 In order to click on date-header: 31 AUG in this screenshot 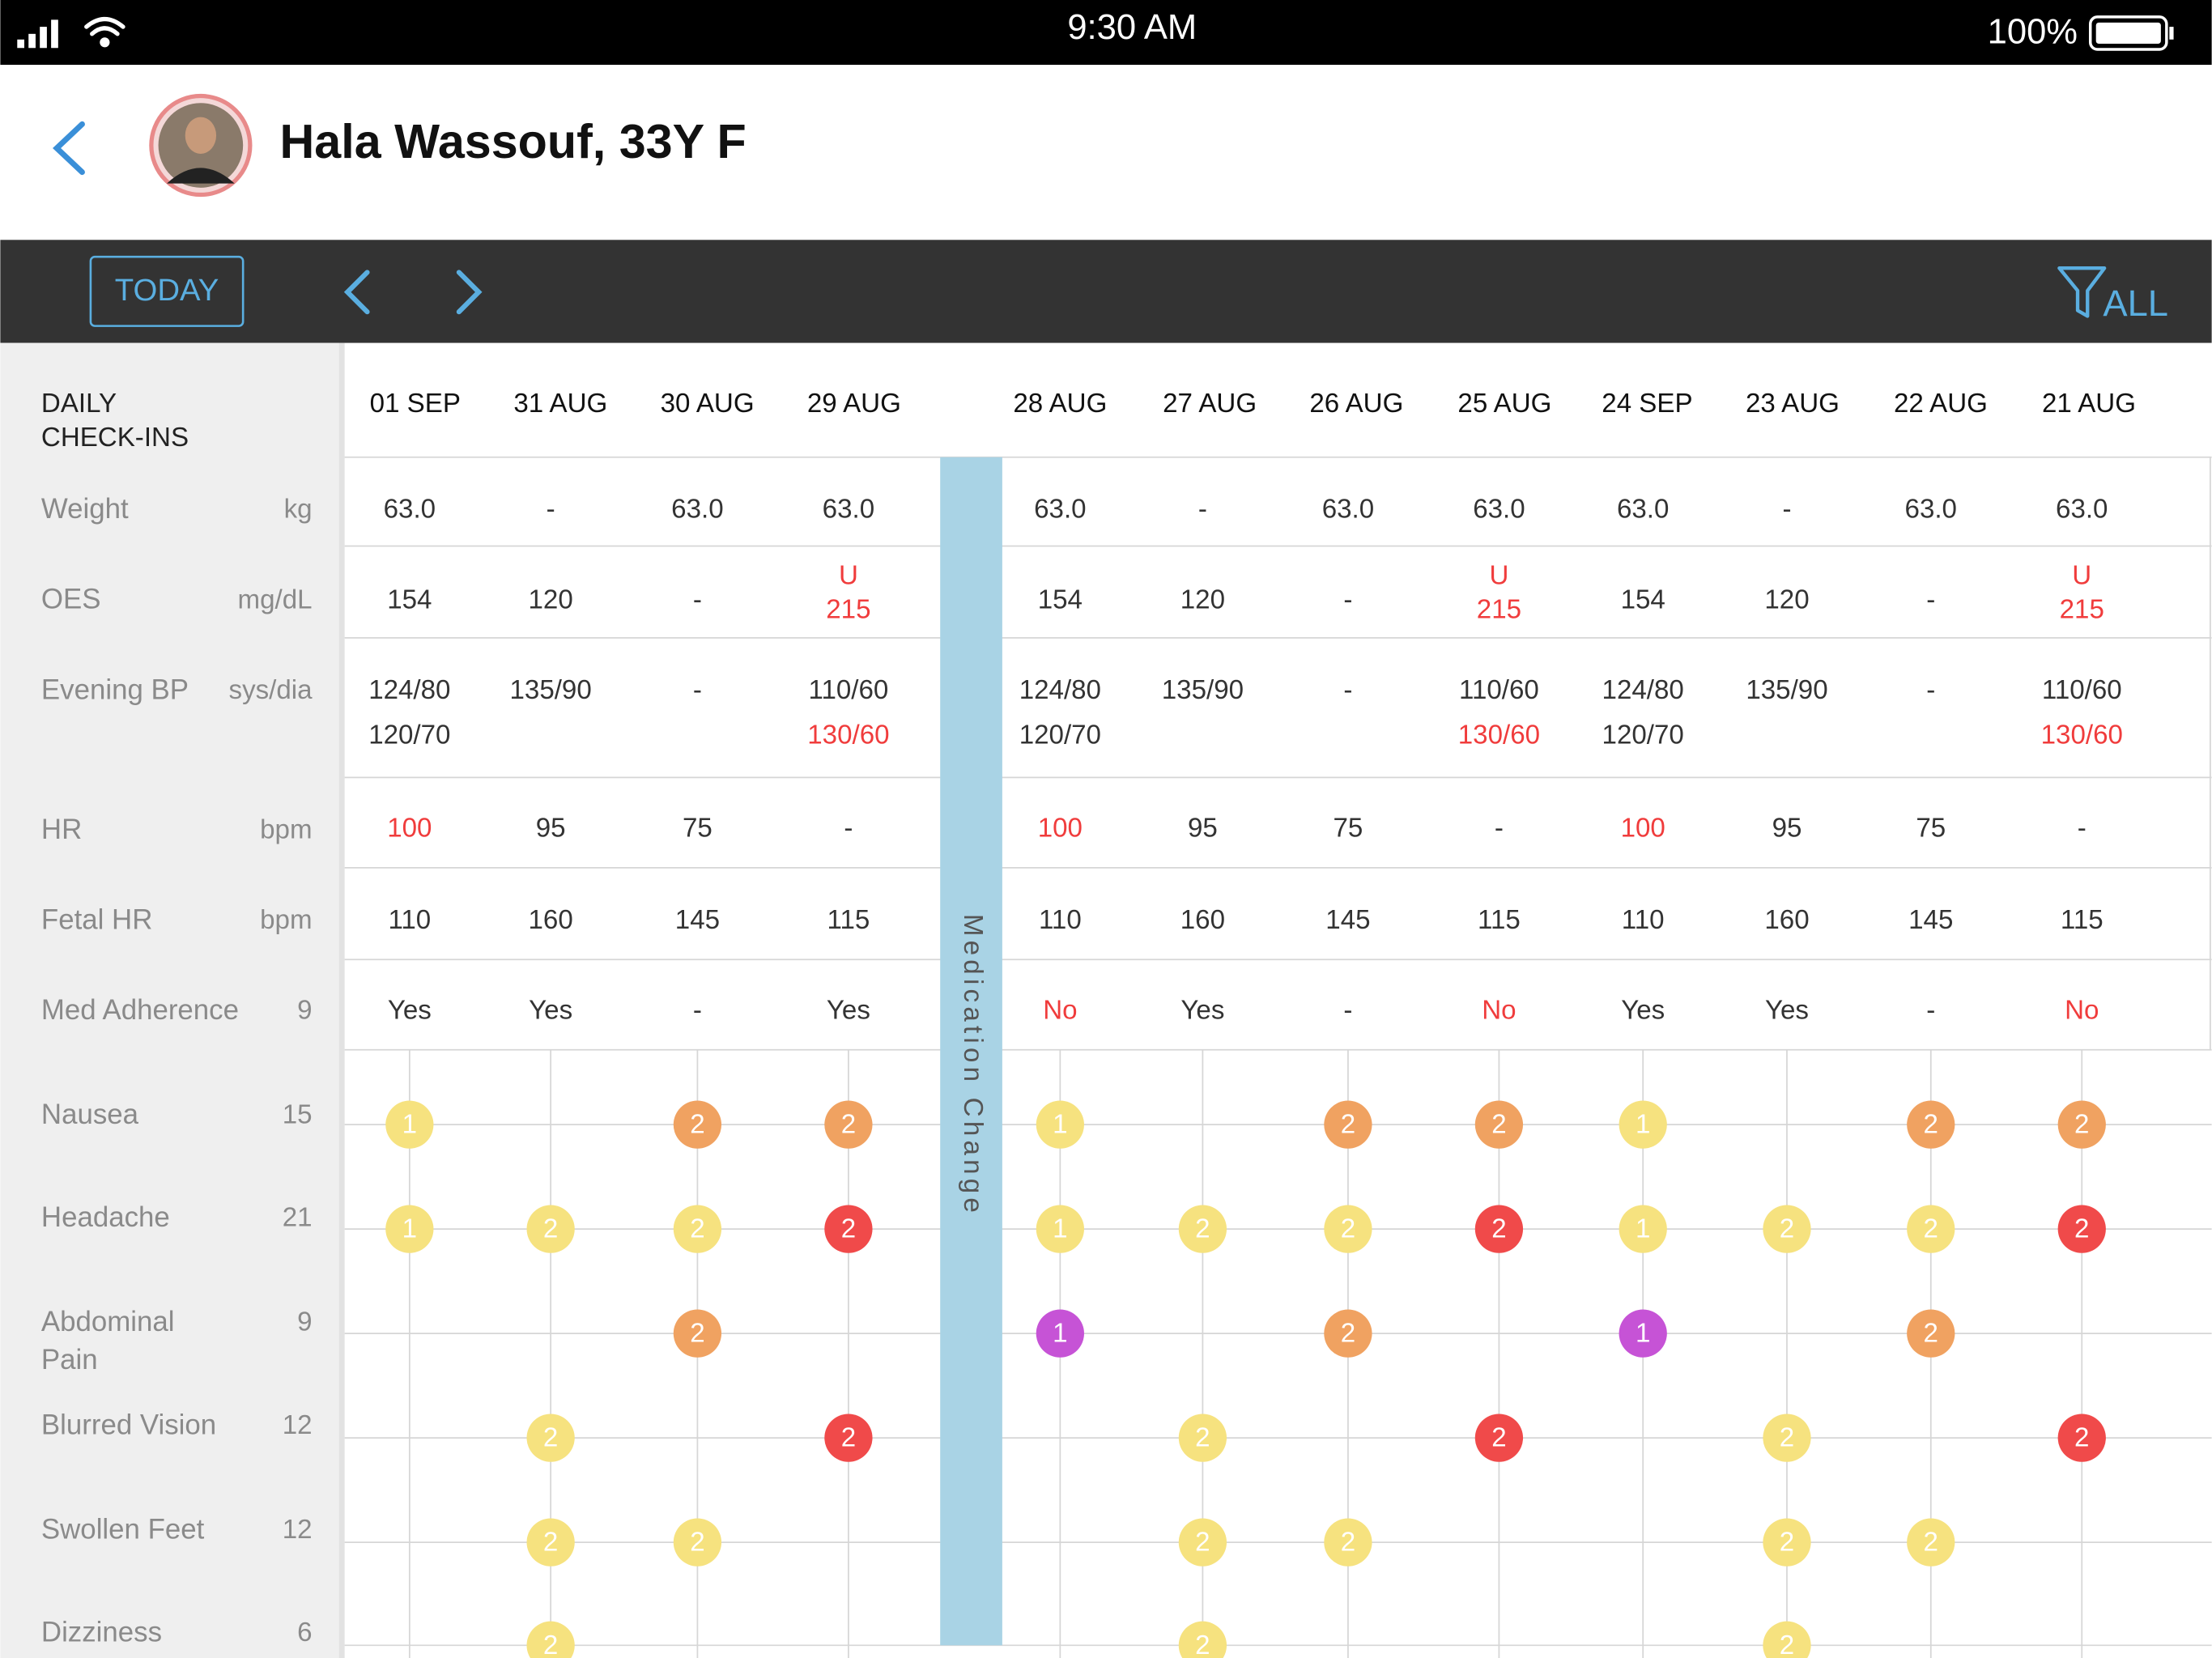, I will do `click(560, 404)`.